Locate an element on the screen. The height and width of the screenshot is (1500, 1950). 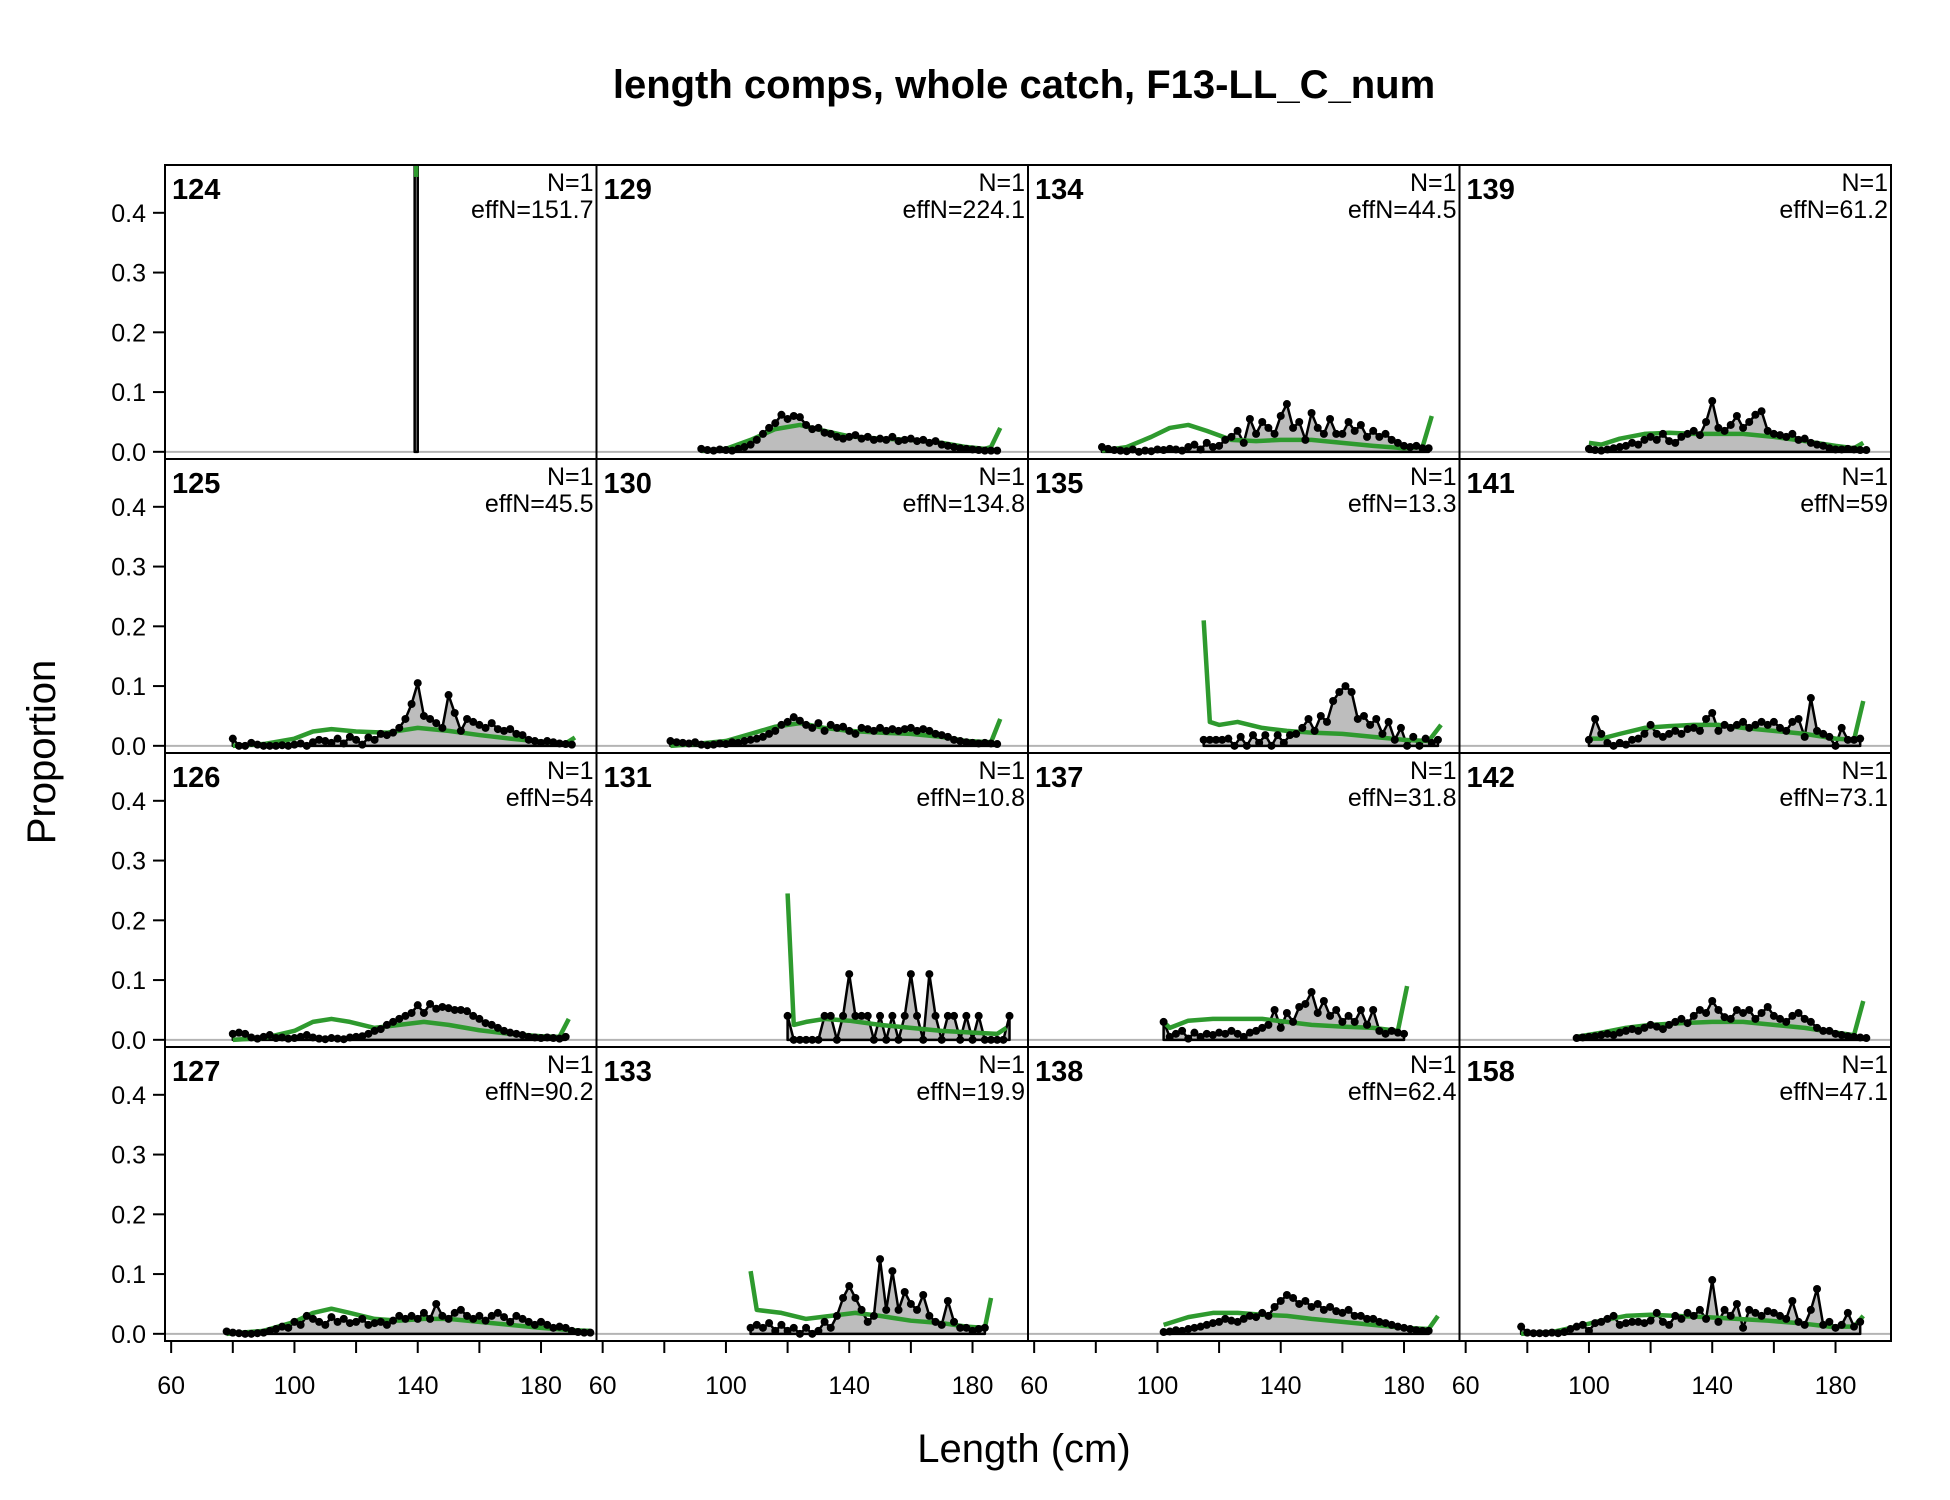
panel-id-label: 158 is located at coordinates (1491, 1072).